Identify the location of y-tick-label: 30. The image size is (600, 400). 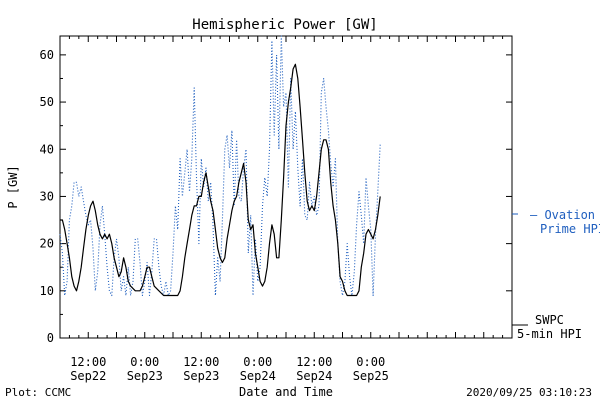
(47, 196).